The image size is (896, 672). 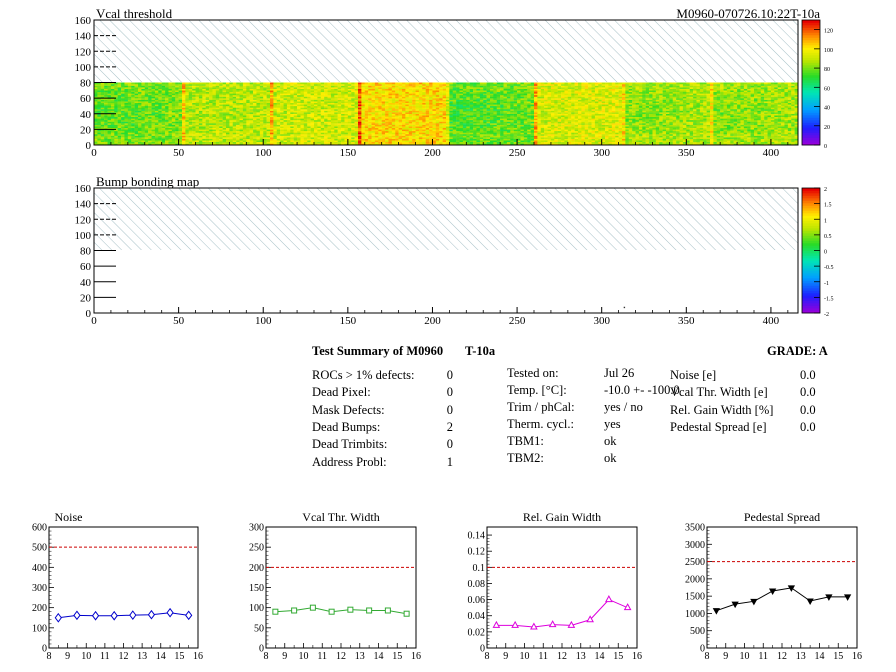 What do you see at coordinates (83, 189) in the screenshot?
I see `map2-ytick-label: 160` at bounding box center [83, 189].